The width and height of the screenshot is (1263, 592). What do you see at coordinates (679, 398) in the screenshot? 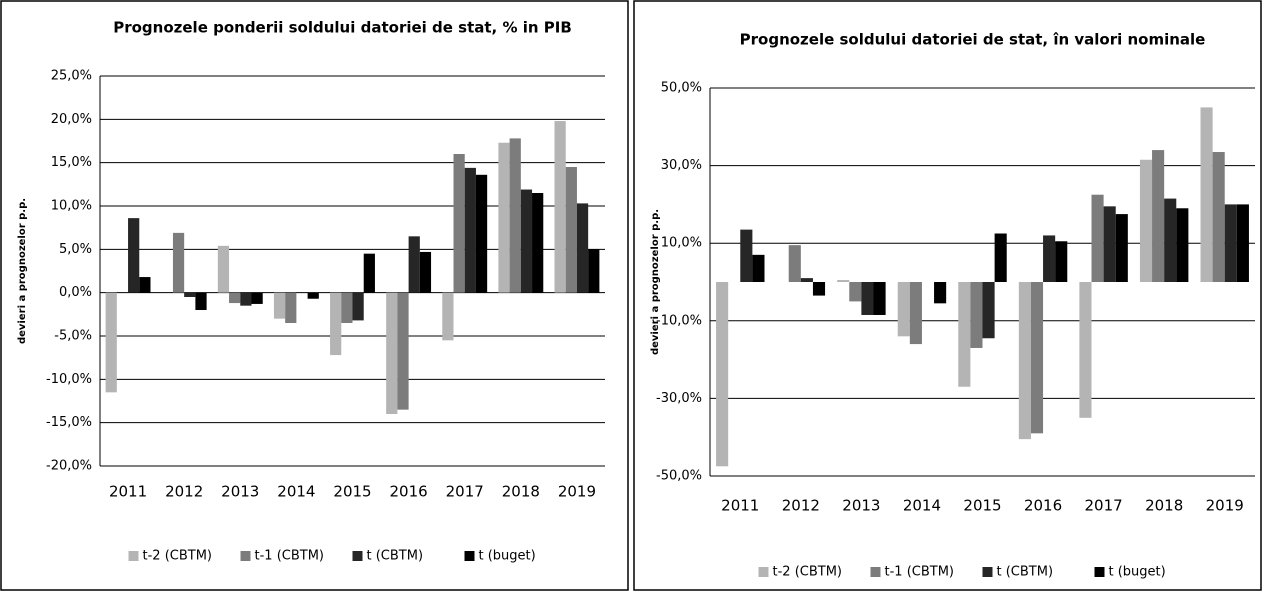
I see `y-tick-label: -30,0%` at bounding box center [679, 398].